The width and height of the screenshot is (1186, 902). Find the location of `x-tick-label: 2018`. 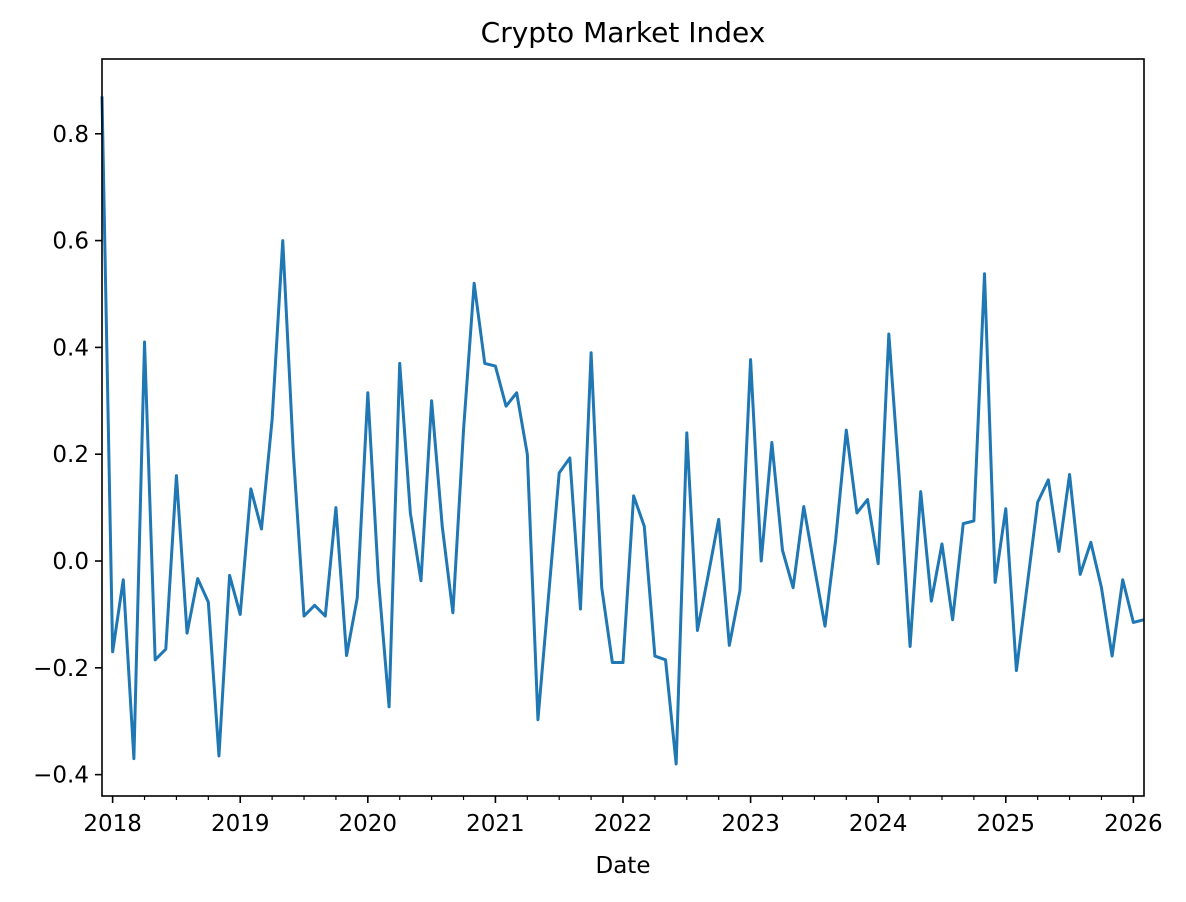

x-tick-label: 2018 is located at coordinates (112, 824).